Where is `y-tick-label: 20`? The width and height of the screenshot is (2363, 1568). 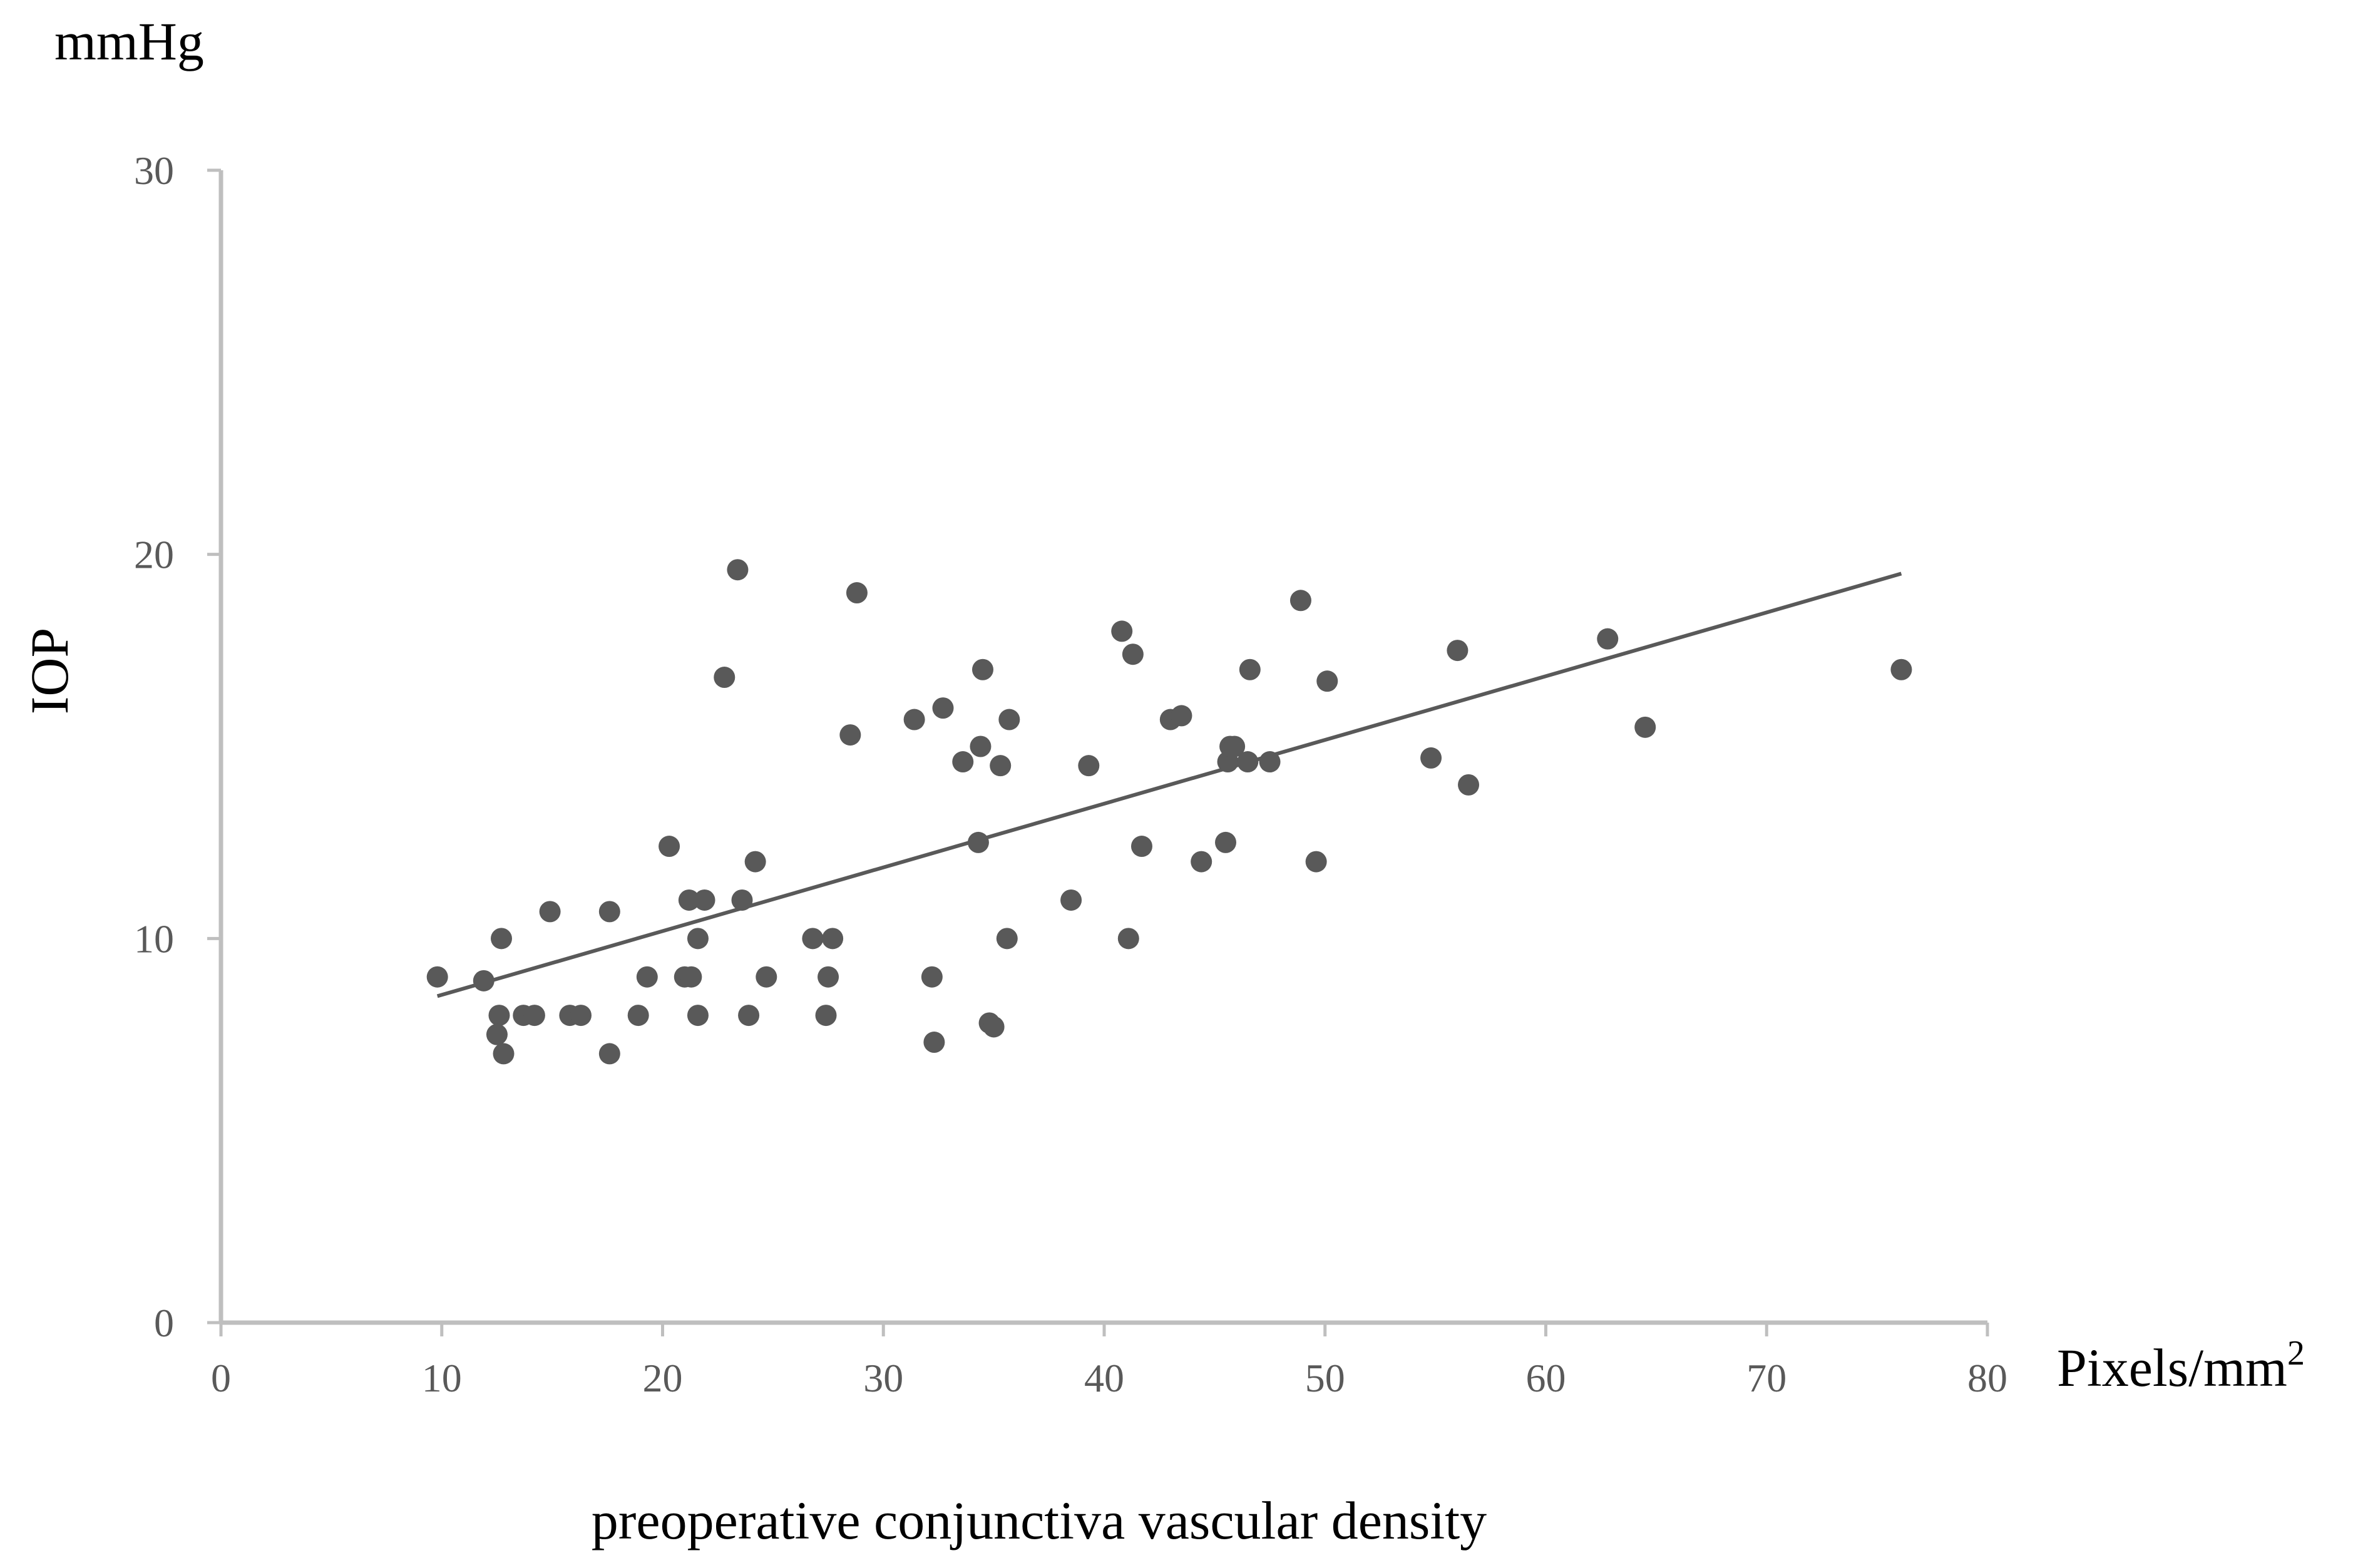
y-tick-label: 20 is located at coordinates (154, 555).